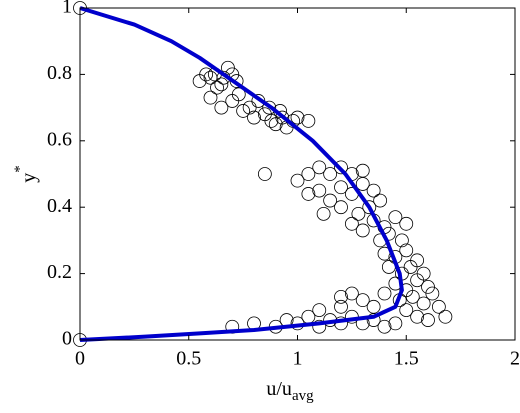  What do you see at coordinates (515, 359) in the screenshot?
I see `x-tick-label: 2` at bounding box center [515, 359].